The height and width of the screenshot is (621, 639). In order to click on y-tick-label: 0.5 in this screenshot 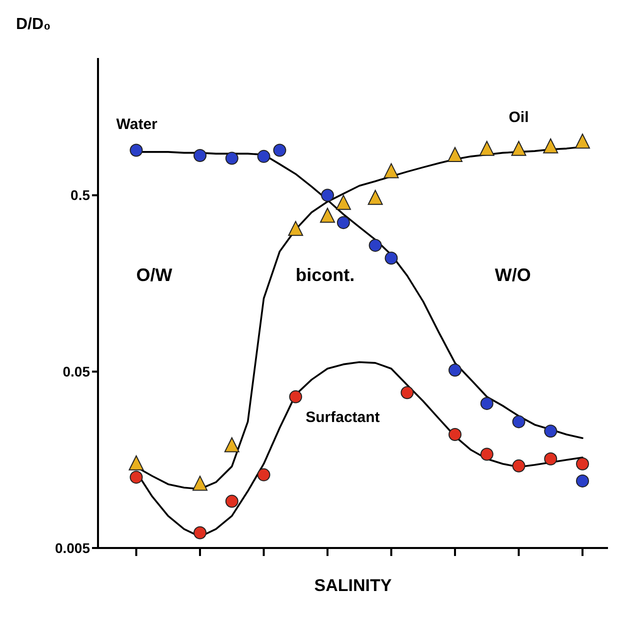, I will do `click(80, 195)`.